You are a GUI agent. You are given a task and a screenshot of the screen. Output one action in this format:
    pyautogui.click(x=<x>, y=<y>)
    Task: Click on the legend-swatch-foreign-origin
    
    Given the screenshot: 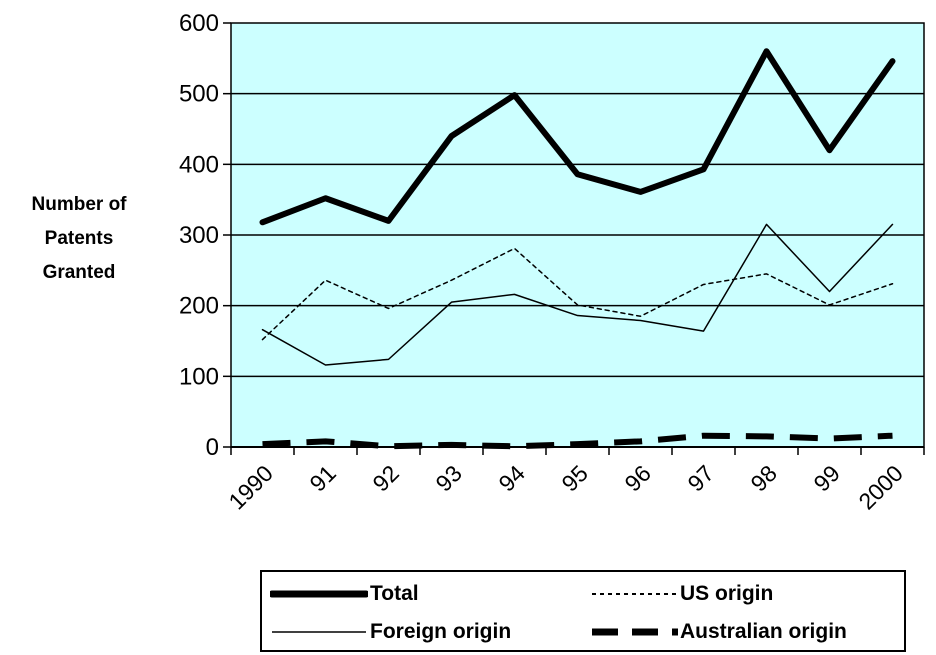 What is the action you would take?
    pyautogui.click(x=319, y=632)
    